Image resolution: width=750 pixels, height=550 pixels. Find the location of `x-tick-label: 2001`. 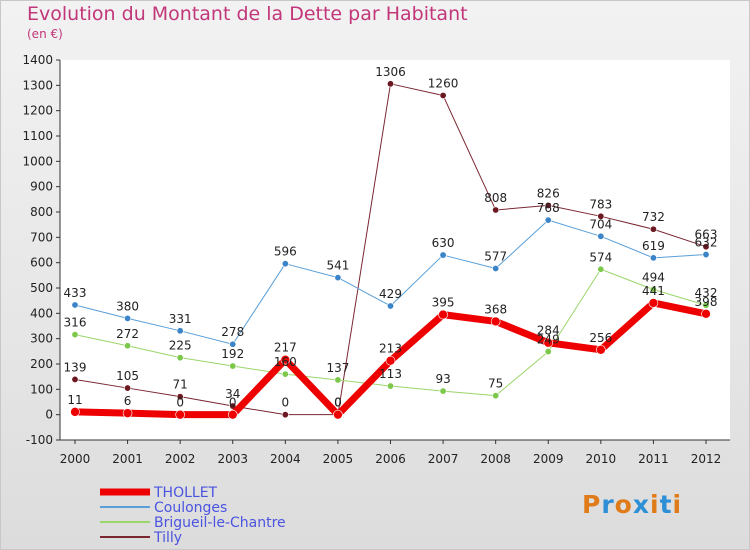

x-tick-label: 2001 is located at coordinates (127, 459).